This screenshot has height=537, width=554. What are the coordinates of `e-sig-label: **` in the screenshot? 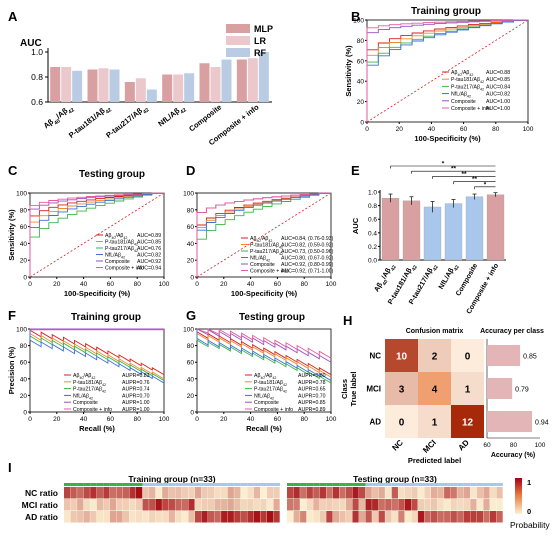 It's located at (475, 179).